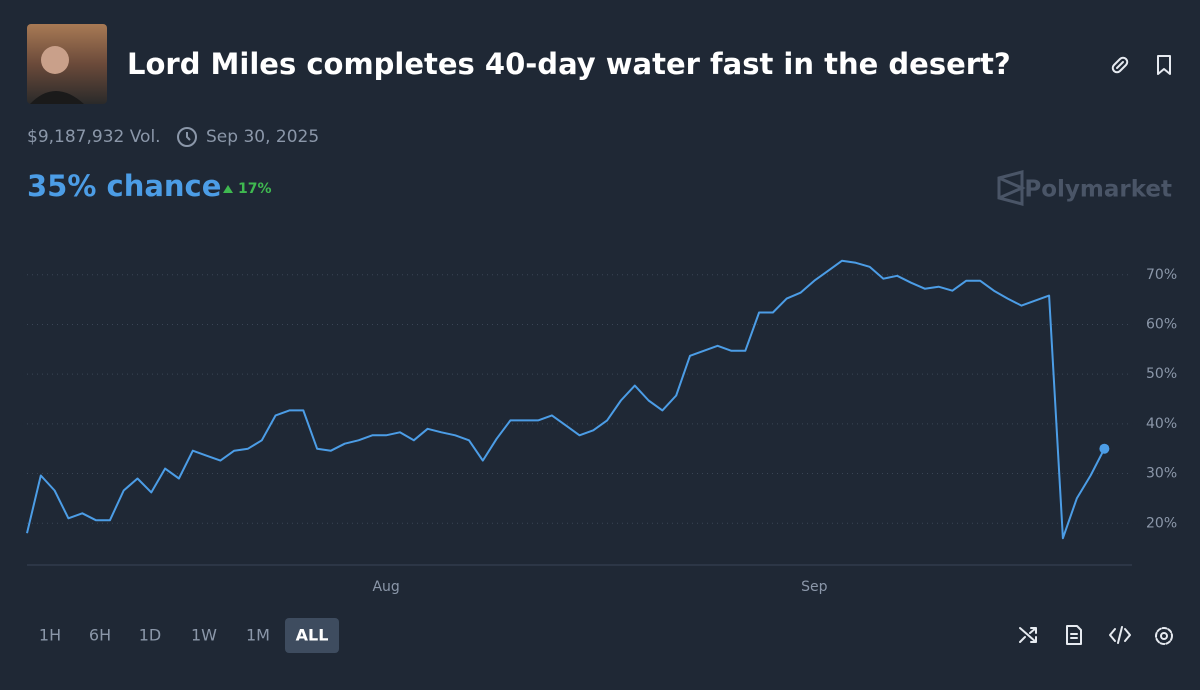 The width and height of the screenshot is (1200, 690). I want to click on range-button: ALL, so click(312, 635).